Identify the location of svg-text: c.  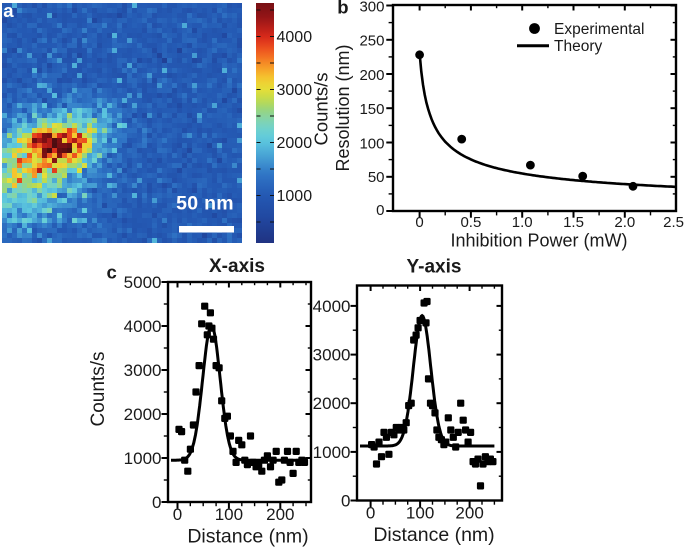
(112, 272).